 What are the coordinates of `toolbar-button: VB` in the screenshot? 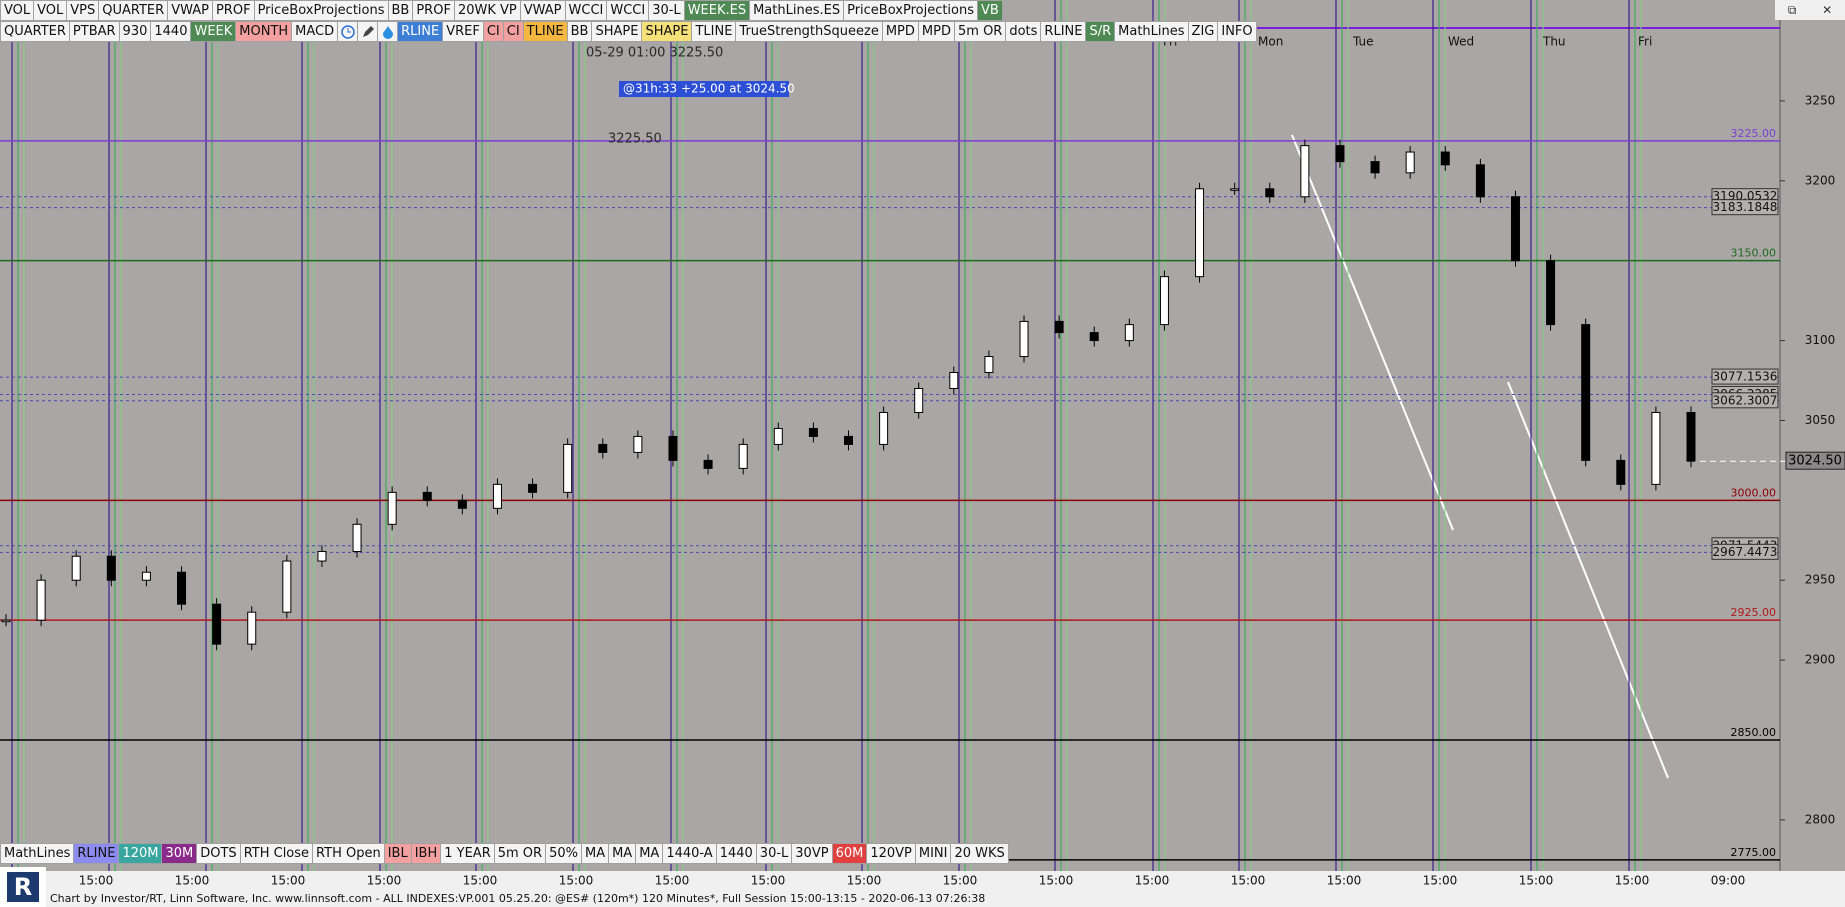 It's located at (990, 10).